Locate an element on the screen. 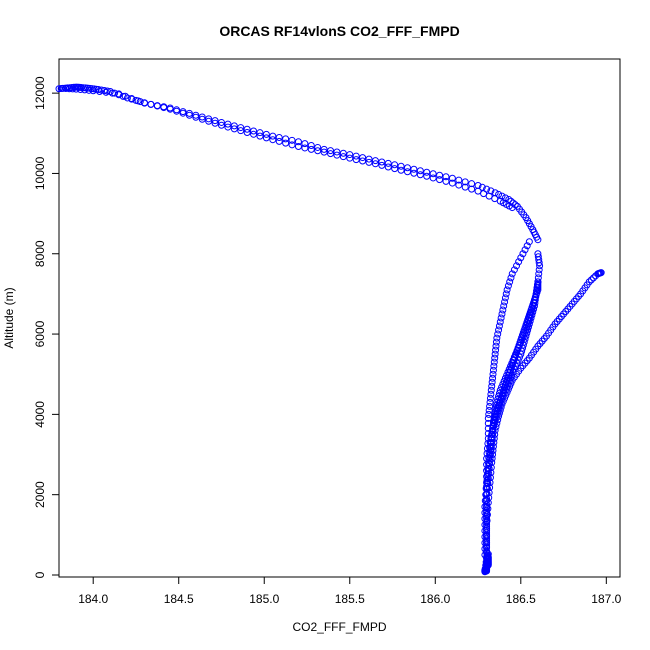 Image resolution: width=650 pixels, height=650 pixels. x-tick-label: 185.0 is located at coordinates (264, 599).